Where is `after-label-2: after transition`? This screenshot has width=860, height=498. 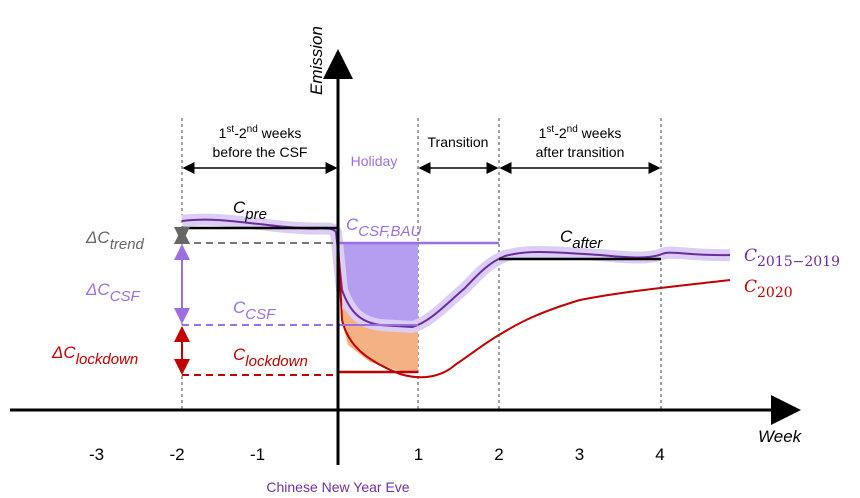 after-label-2: after transition is located at coordinates (580, 152).